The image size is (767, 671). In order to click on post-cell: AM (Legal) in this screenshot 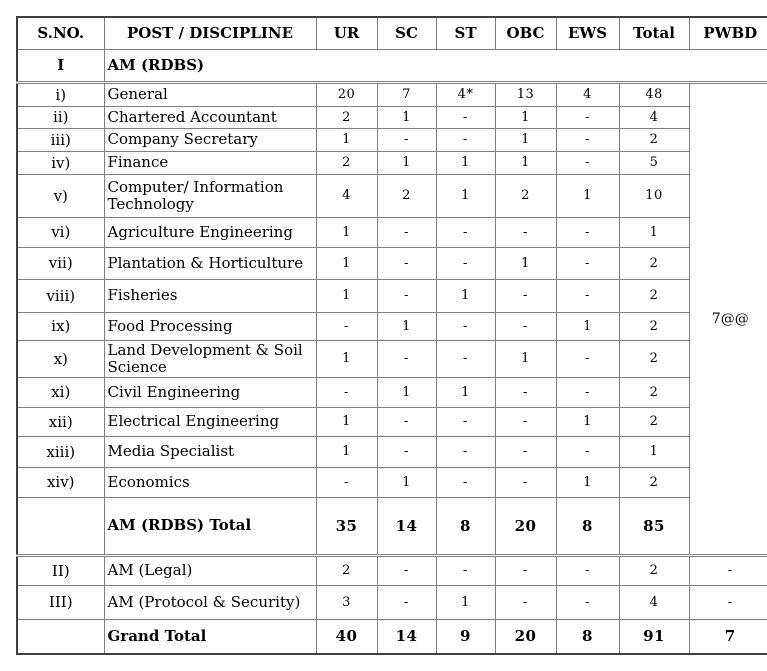, I will do `click(210, 569)`.